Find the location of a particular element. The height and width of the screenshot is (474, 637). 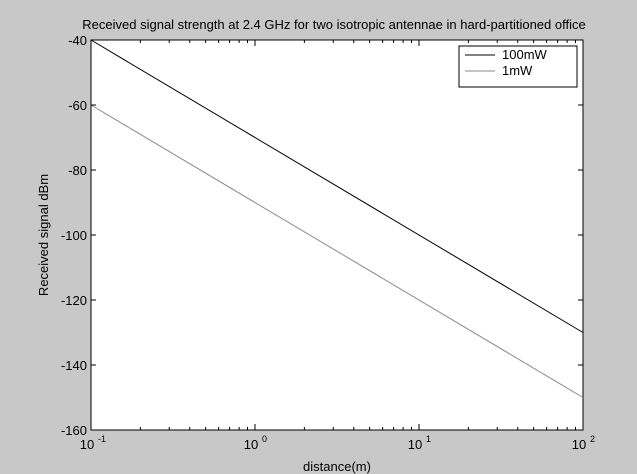

legend-box is located at coordinates (518, 66).